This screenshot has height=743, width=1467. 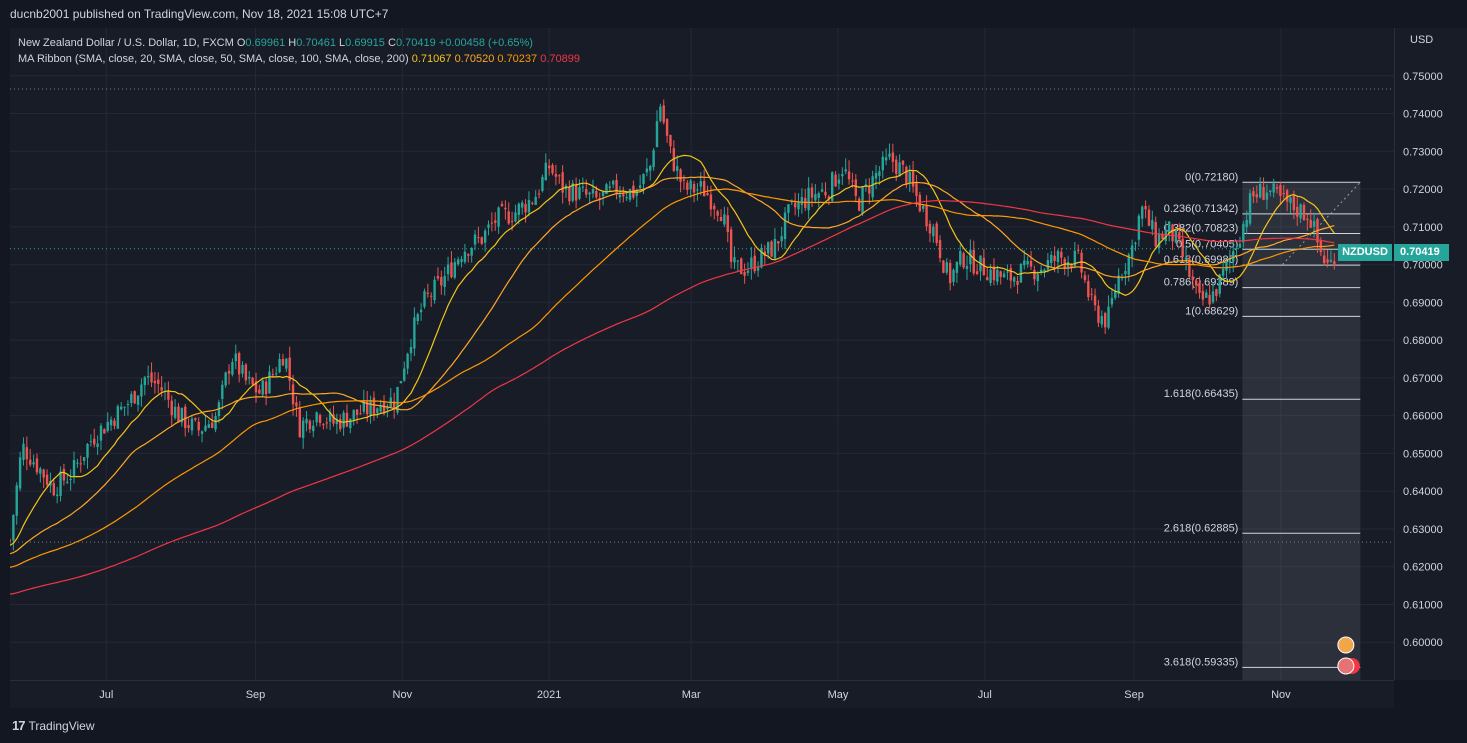 I want to click on fib-level-label: 2.618(0.62885), so click(x=1201, y=528).